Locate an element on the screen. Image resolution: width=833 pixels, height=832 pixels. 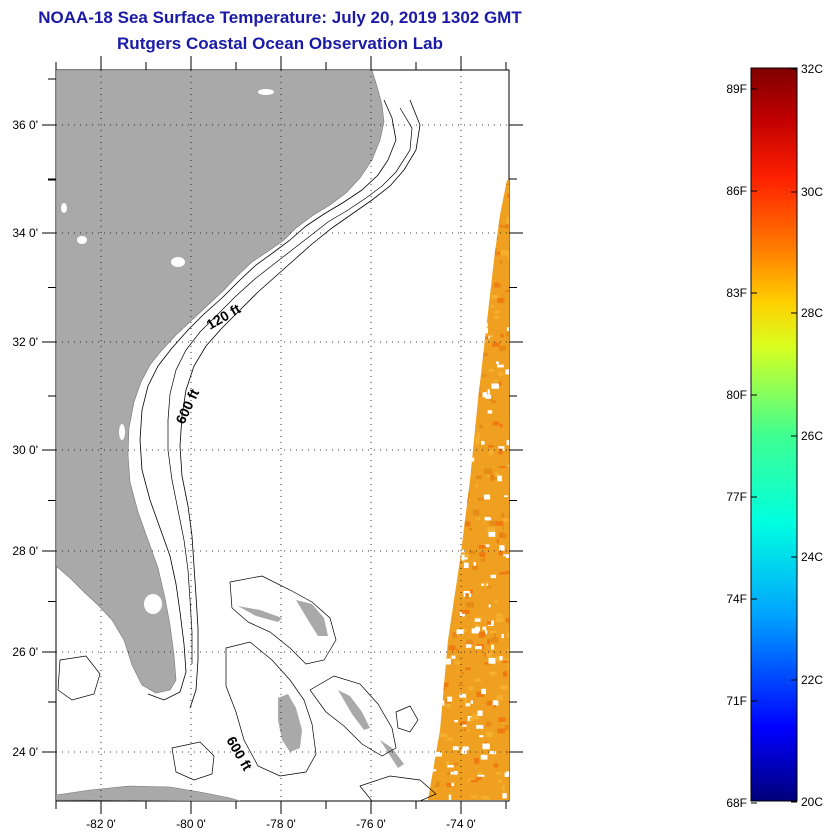
colorbar-label-c: 20C is located at coordinates (812, 802).